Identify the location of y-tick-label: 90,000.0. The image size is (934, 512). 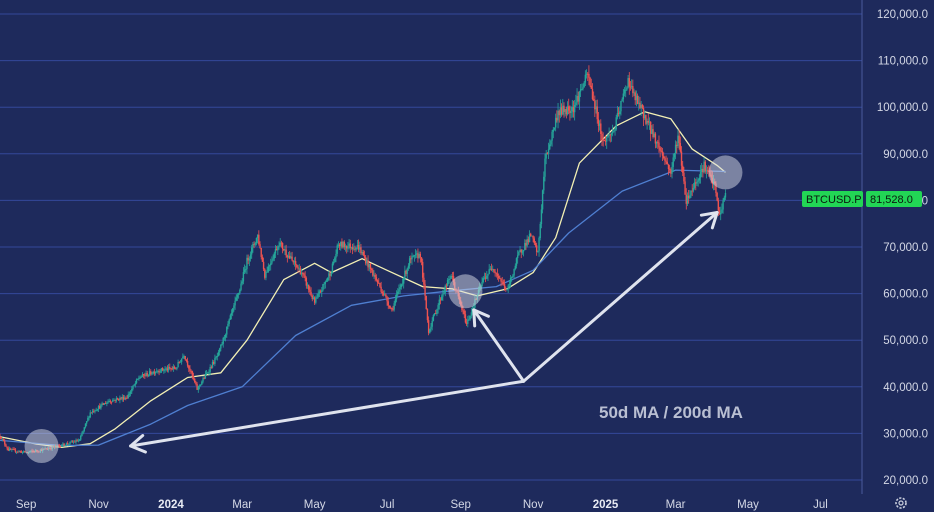
(905, 155).